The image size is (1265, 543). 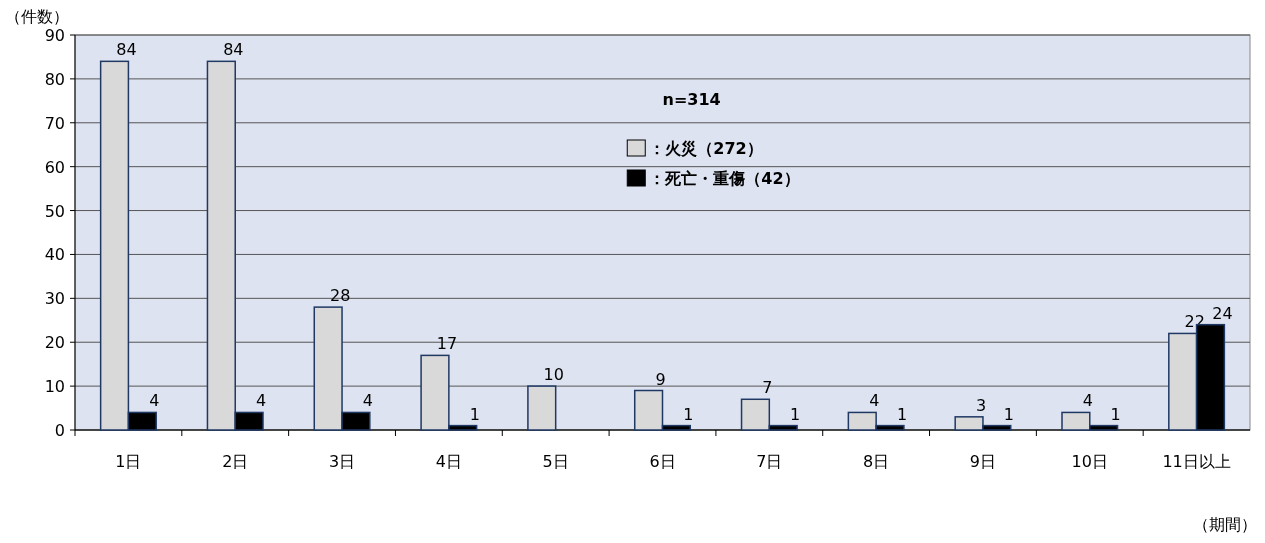 I want to click on data-label: 28, so click(x=340, y=296).